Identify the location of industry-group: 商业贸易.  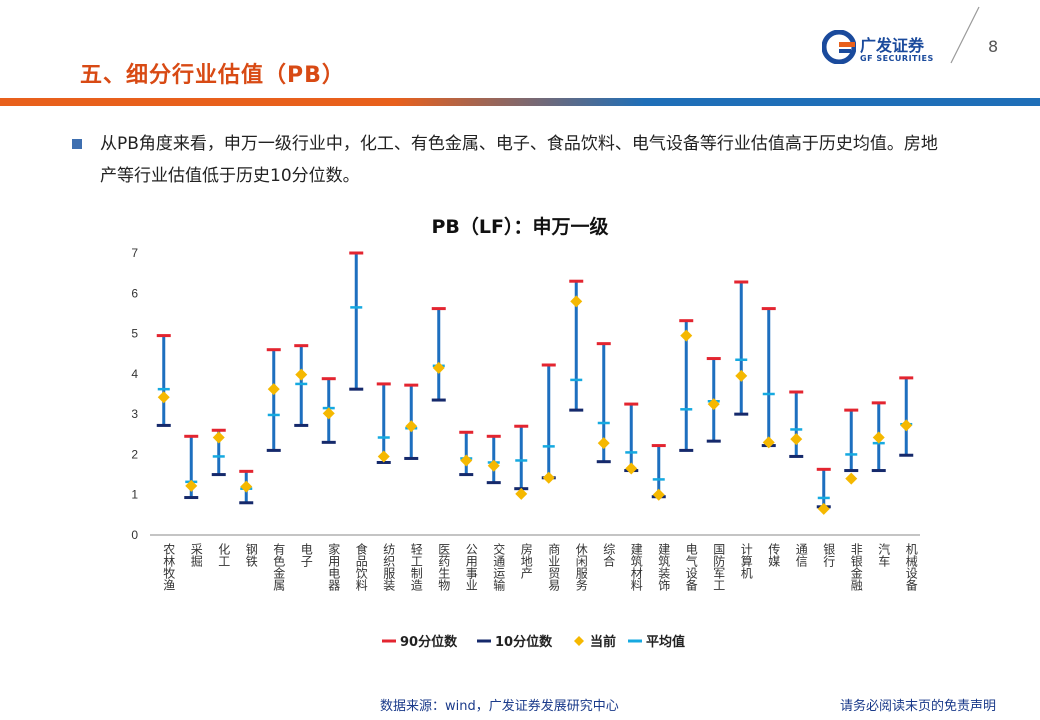
(551, 477).